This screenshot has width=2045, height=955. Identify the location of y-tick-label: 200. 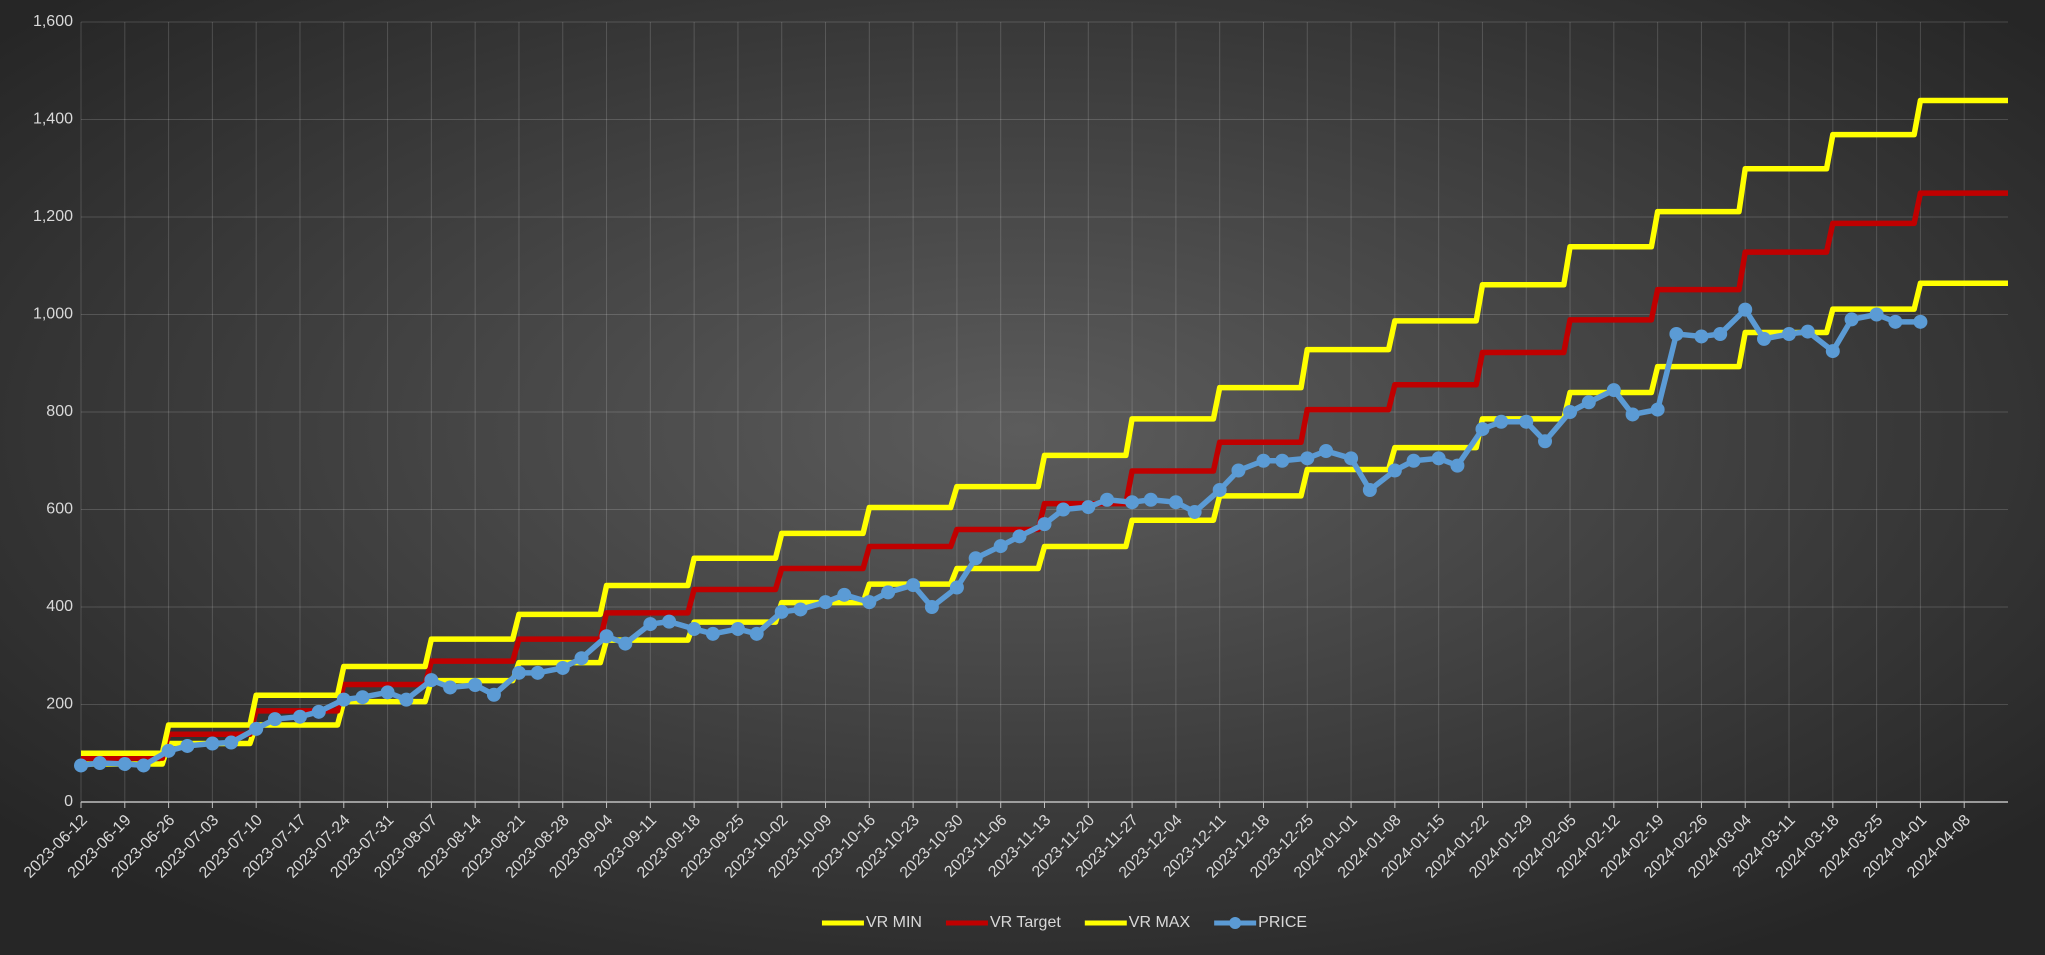
(59, 704).